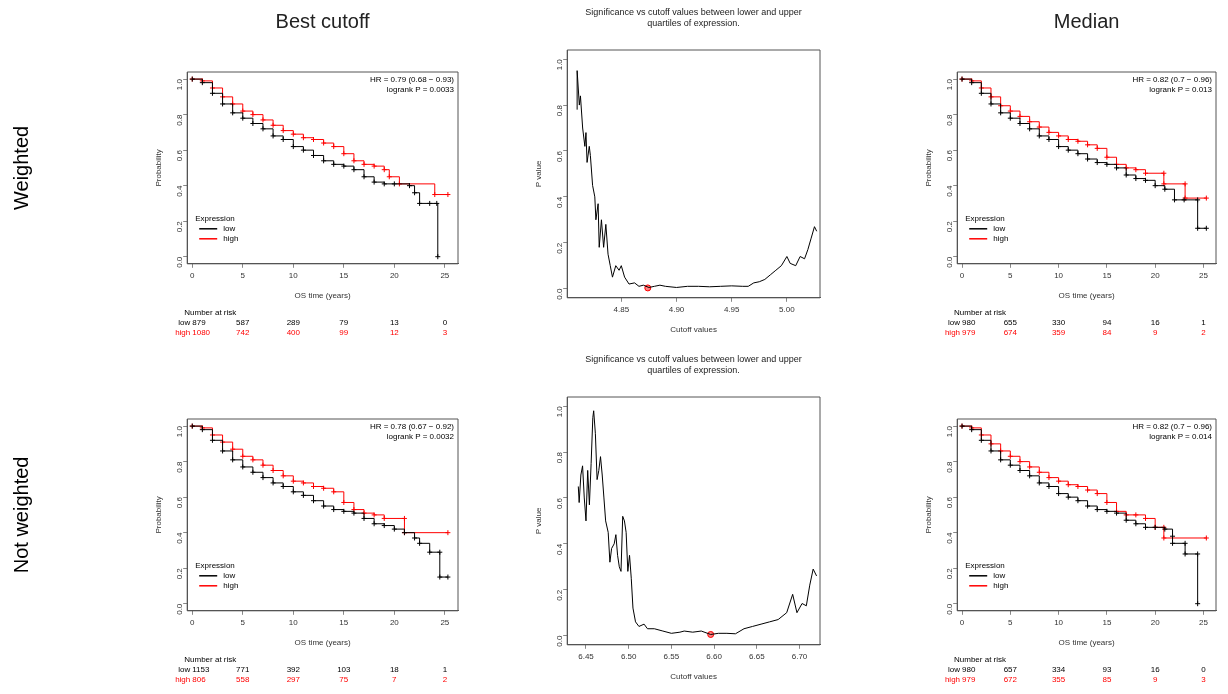 The width and height of the screenshot is (1228, 694). What do you see at coordinates (412, 80) in the screenshot?
I see `annotation: HR = 0.79 (0.68 − 0.93)` at bounding box center [412, 80].